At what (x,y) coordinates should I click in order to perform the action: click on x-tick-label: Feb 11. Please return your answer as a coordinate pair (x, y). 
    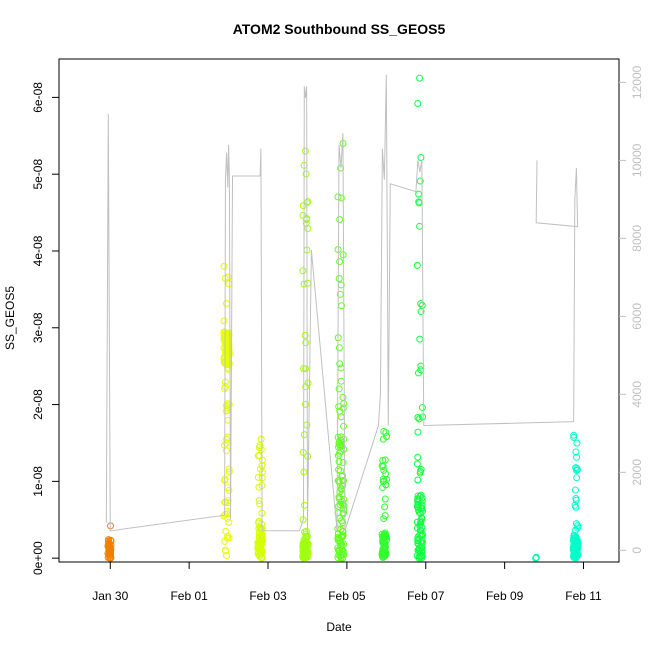
    Looking at the image, I should click on (583, 596).